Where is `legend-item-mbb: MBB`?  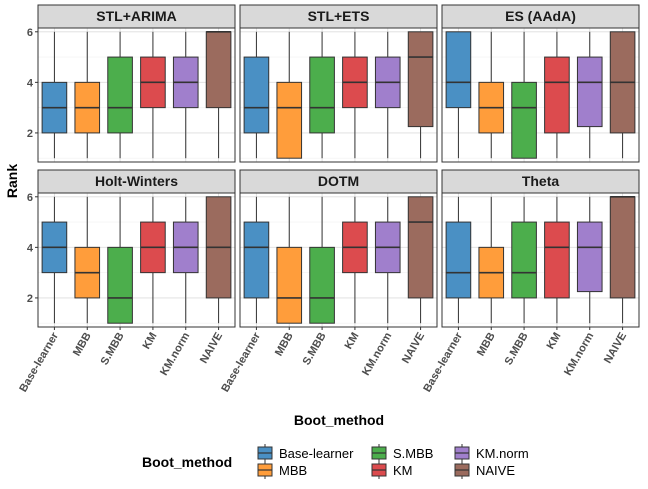 legend-item-mbb: MBB is located at coordinates (282, 470).